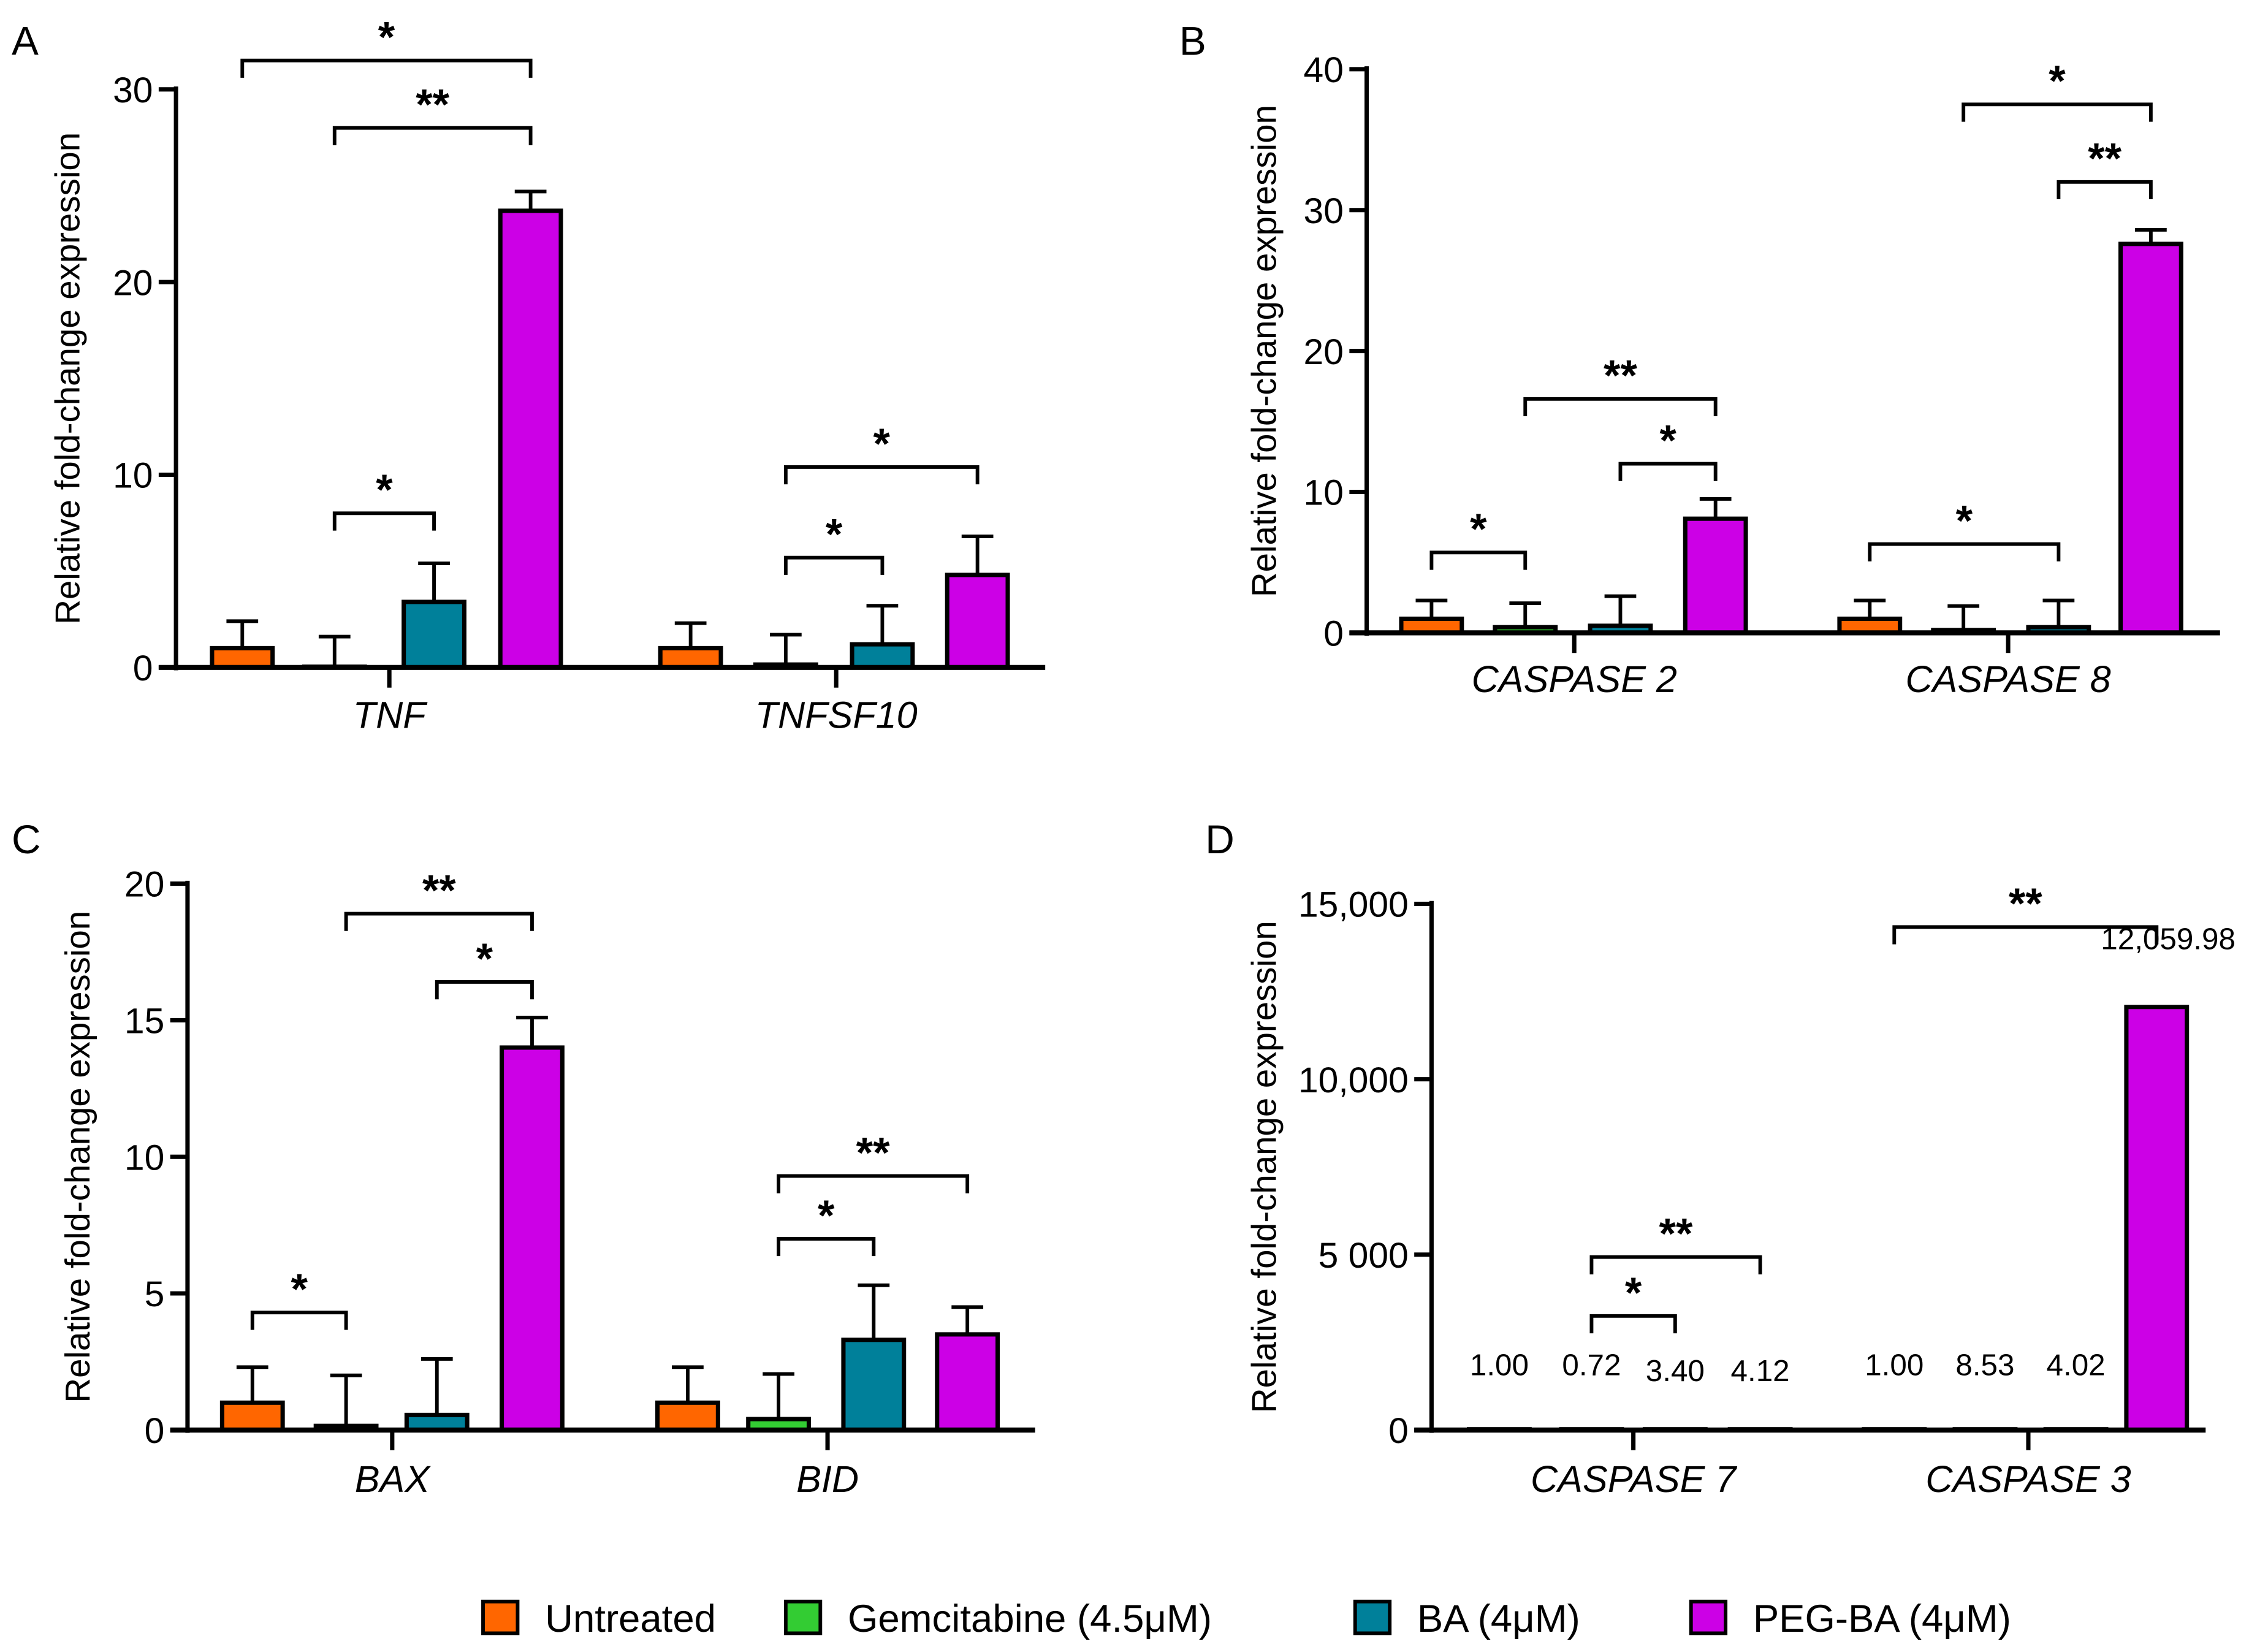  Describe the element at coordinates (631, 1618) in the screenshot. I see `legend-label: Untreated` at that location.